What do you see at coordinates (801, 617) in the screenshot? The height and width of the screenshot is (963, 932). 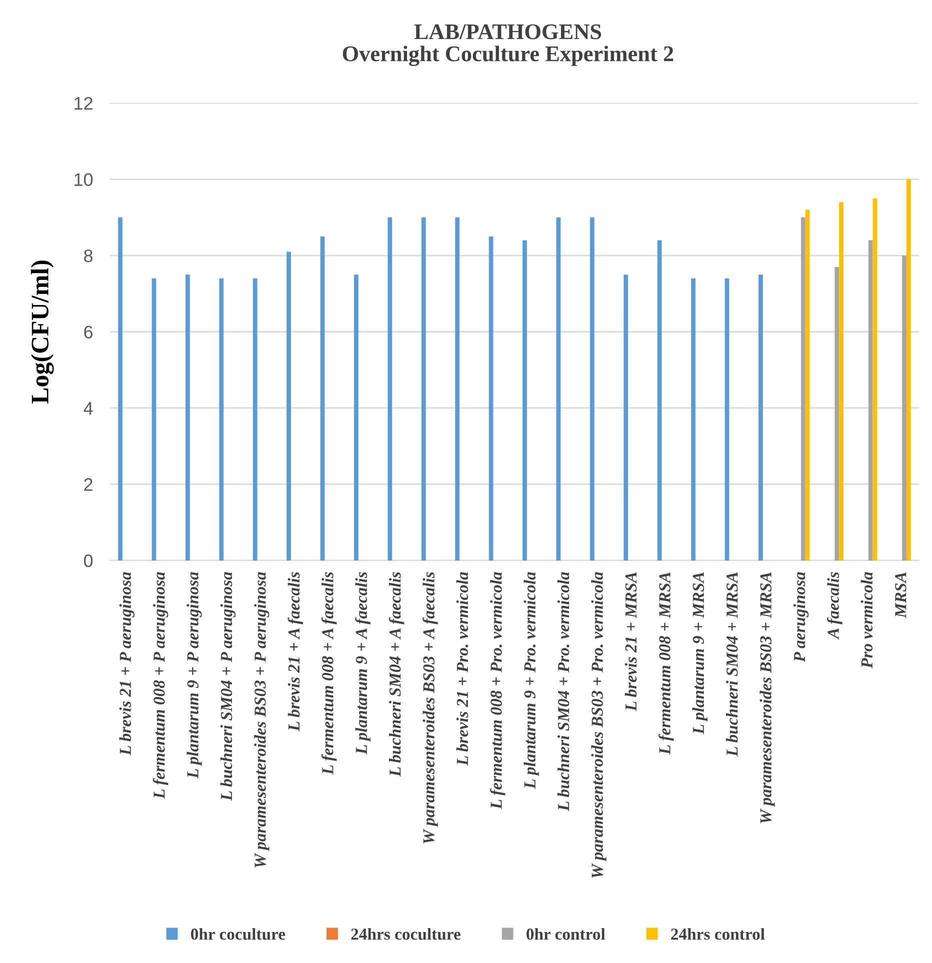 I see `x-tick-label: P aeruginosa` at bounding box center [801, 617].